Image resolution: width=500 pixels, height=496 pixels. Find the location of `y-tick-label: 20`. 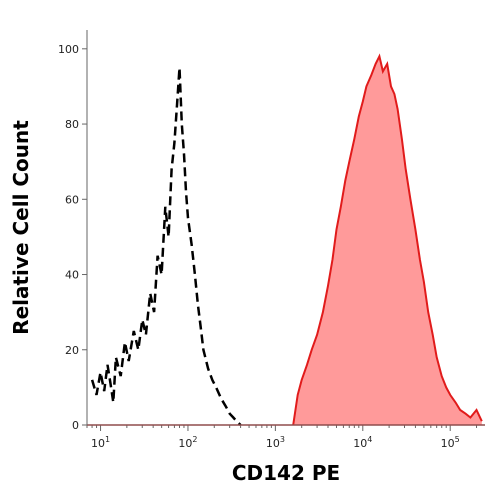

y-tick-label: 20 is located at coordinates (72, 350).